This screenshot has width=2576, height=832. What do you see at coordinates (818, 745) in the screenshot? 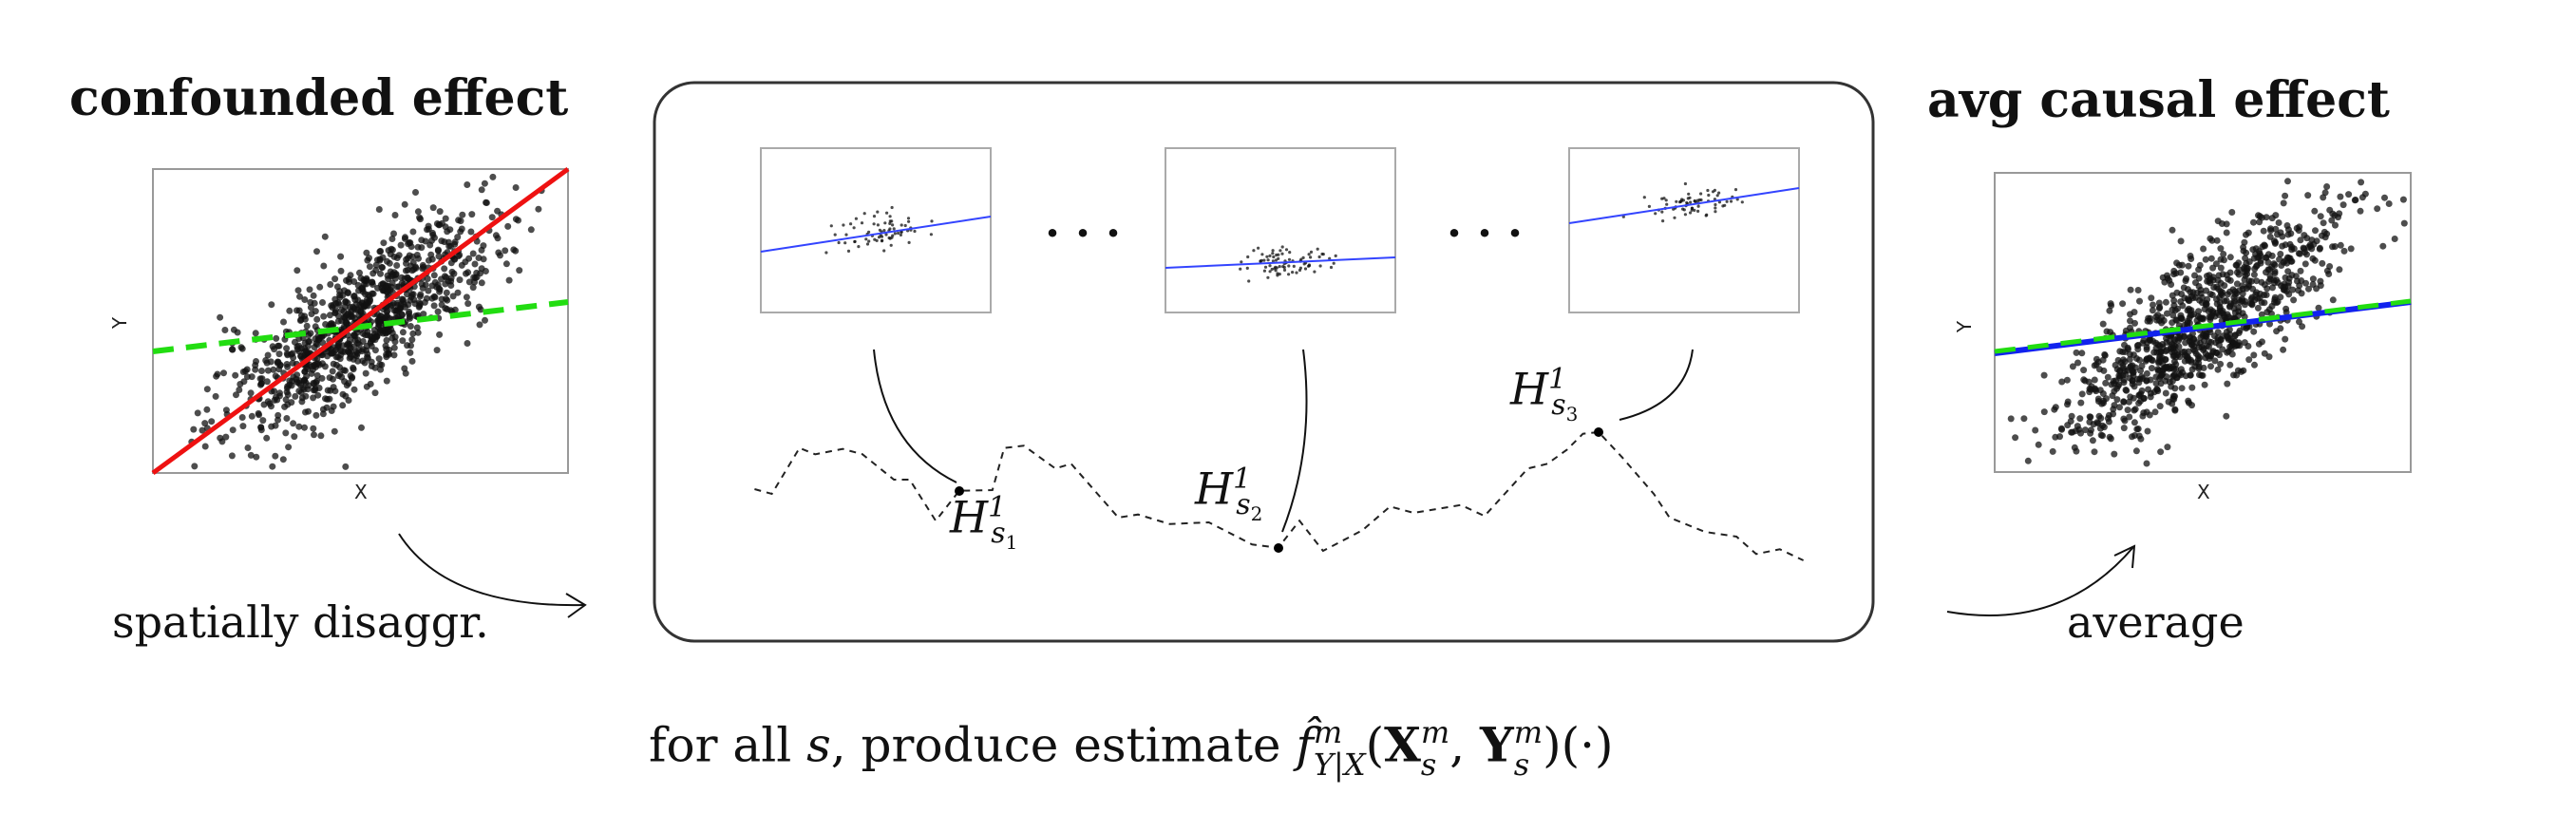
I see `caption-var: s` at bounding box center [818, 745].